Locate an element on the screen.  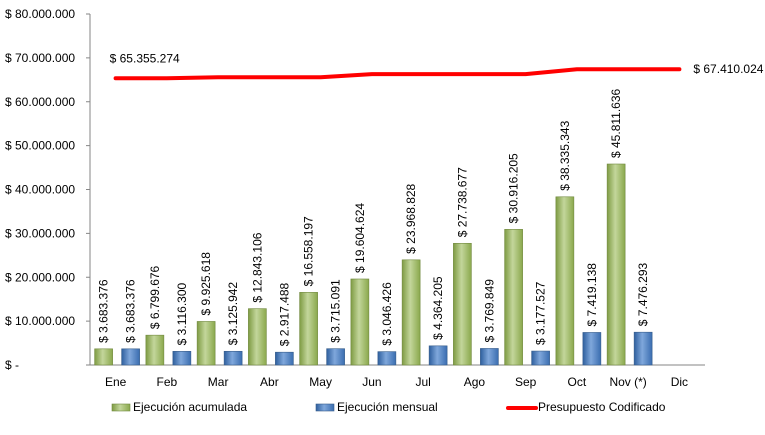
data-label-accumulated: $ 38.335.343 is located at coordinates (565, 155).